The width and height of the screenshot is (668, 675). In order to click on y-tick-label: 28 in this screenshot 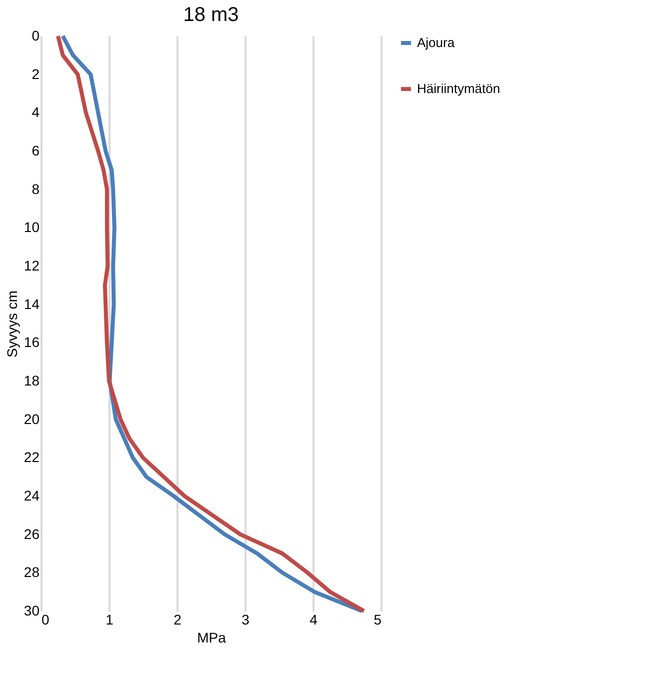, I will do `click(32, 572)`.